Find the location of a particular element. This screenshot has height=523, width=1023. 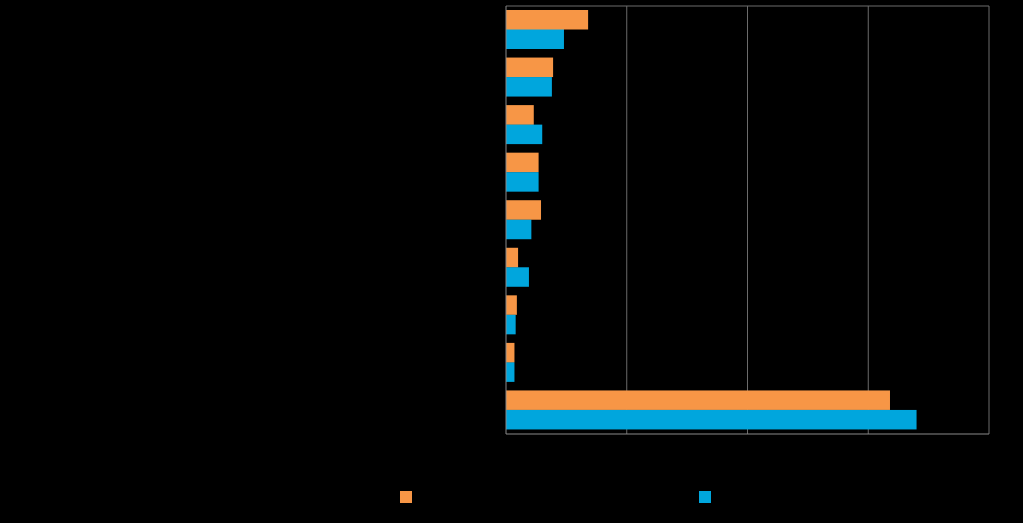

bar-s1-c7 is located at coordinates (511, 305).